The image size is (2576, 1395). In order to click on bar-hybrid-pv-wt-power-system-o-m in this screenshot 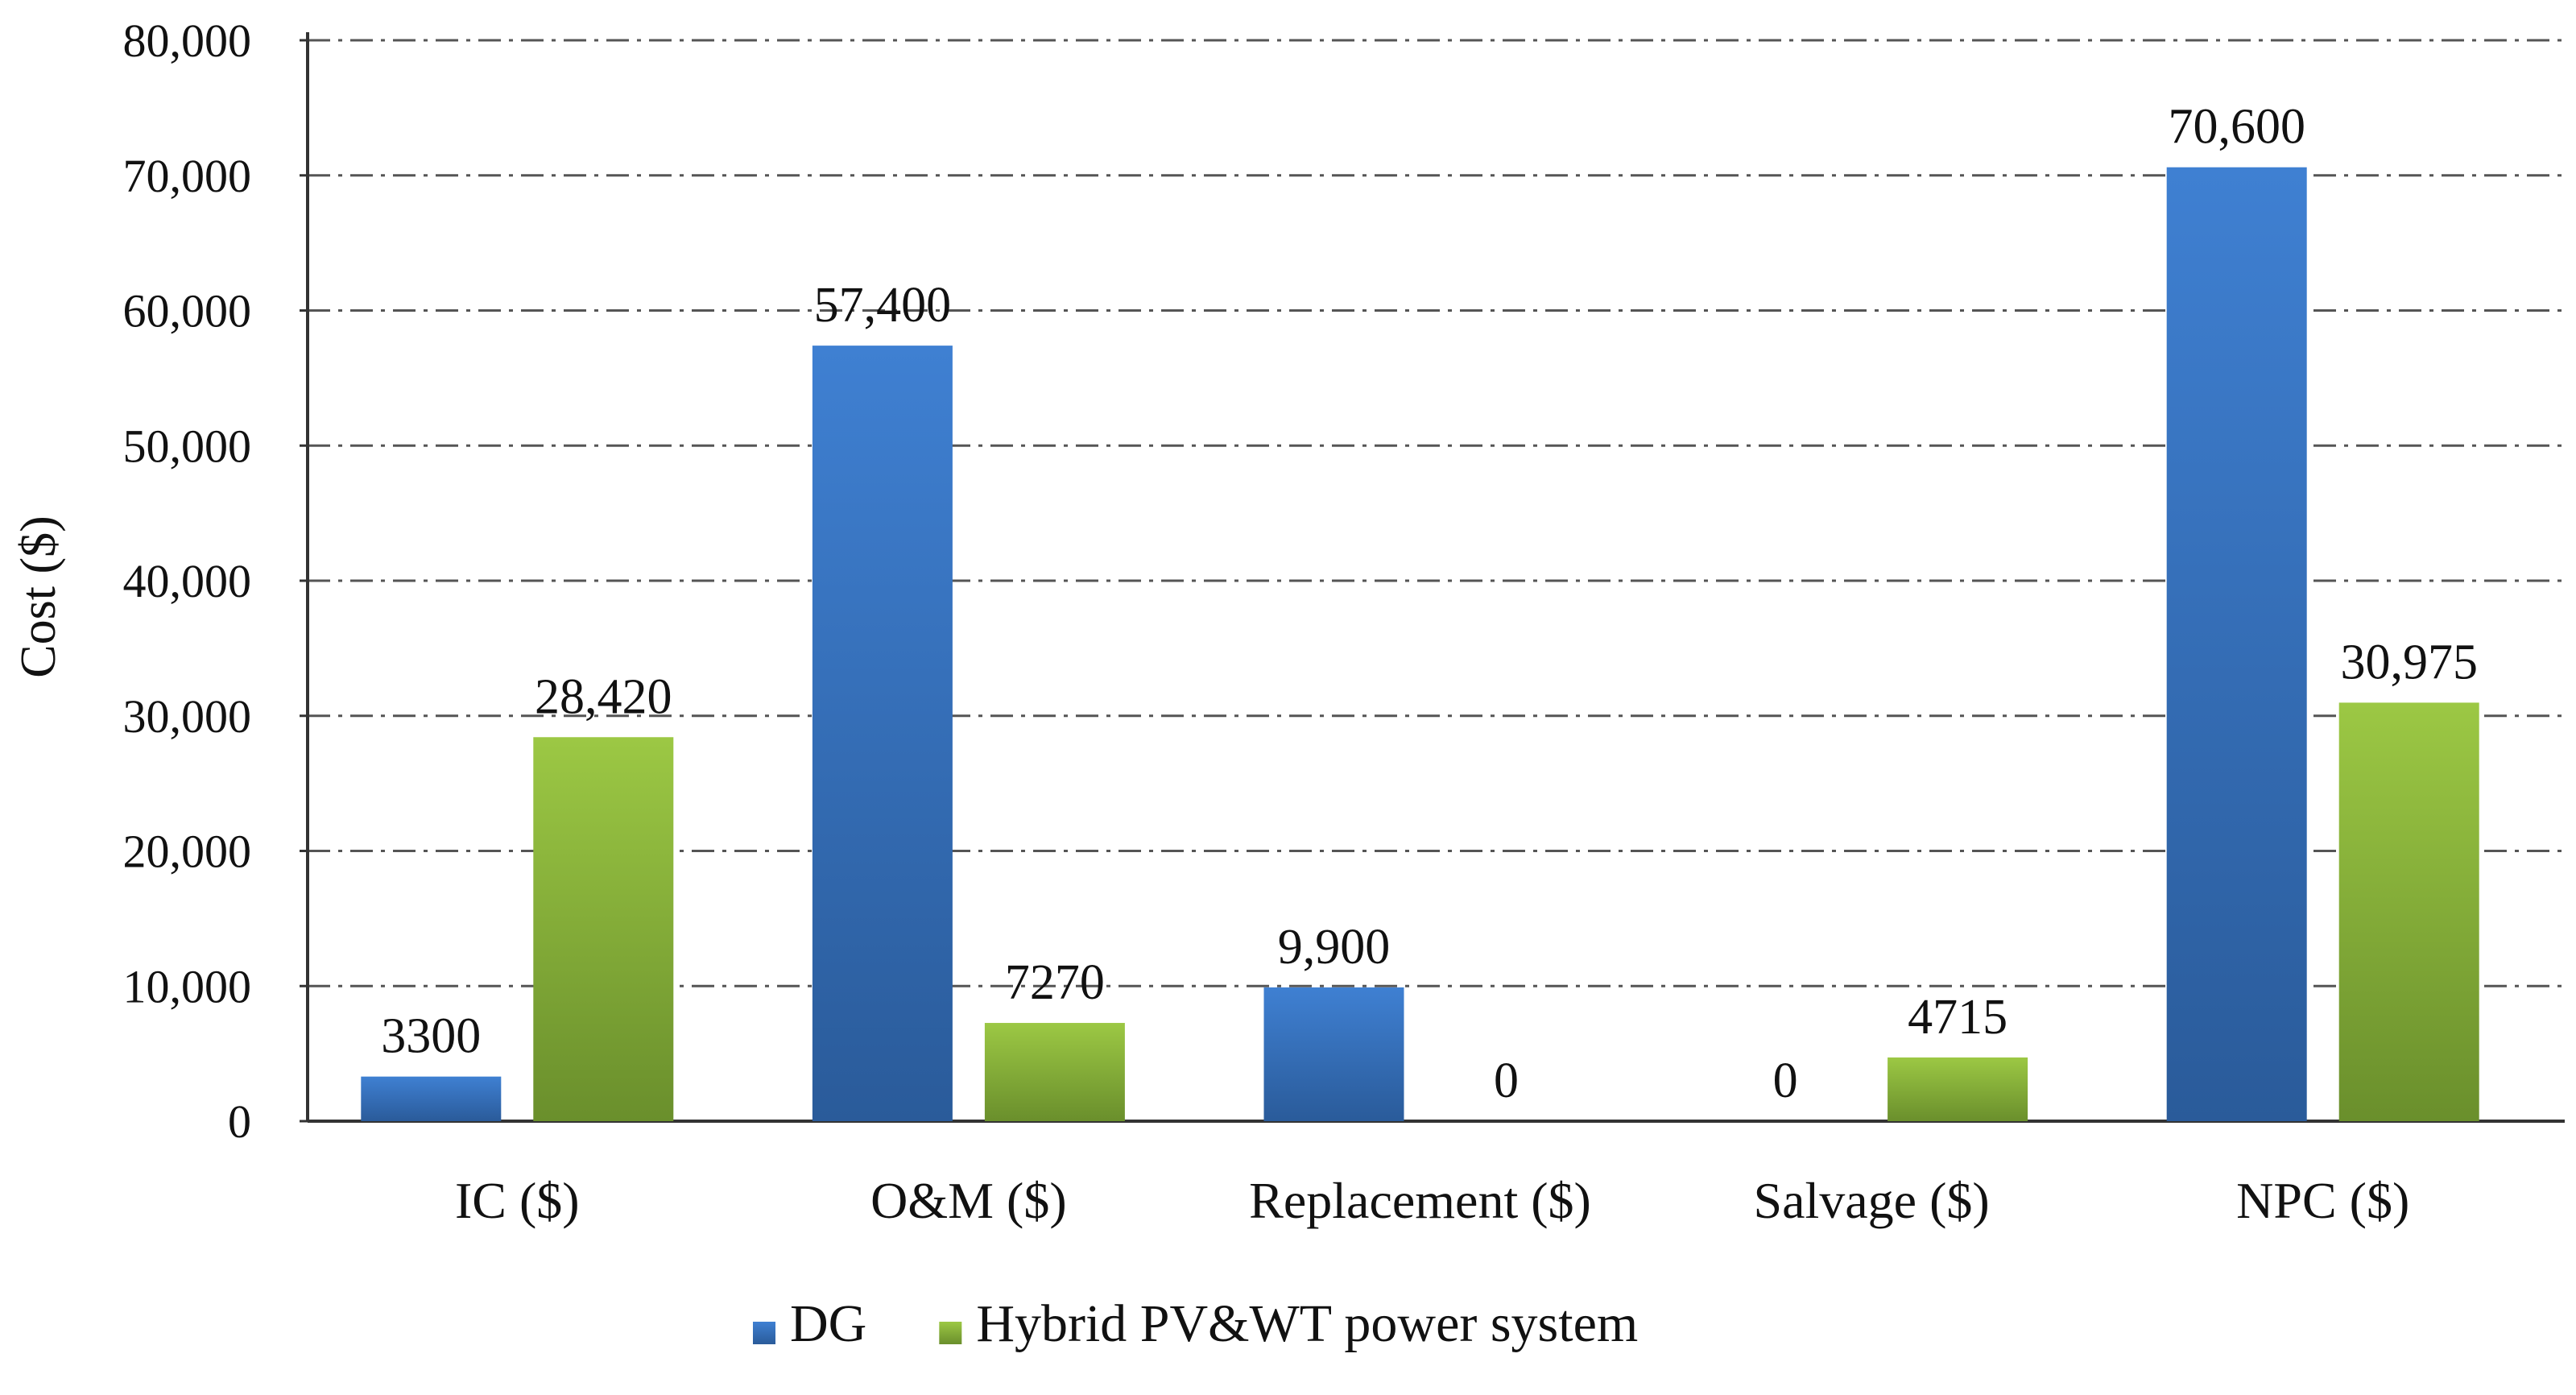, I will do `click(1055, 1072)`.